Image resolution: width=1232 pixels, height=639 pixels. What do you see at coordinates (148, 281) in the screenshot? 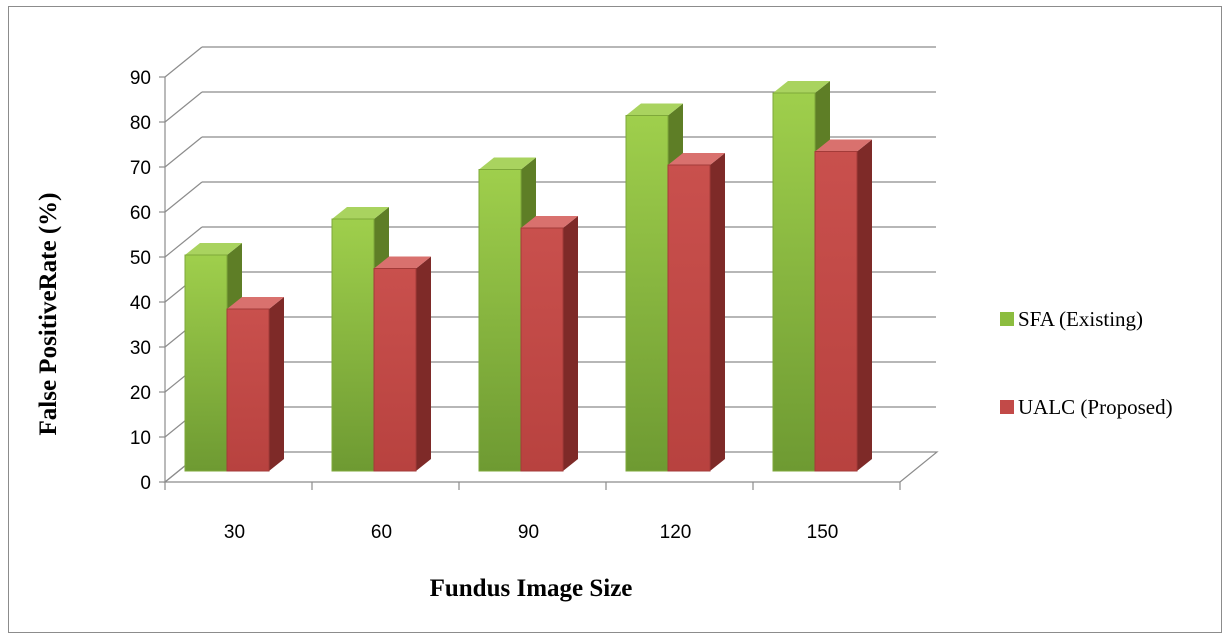
I see `y-axis: 0 10 20 30 40 50 60 70 80 90` at bounding box center [148, 281].